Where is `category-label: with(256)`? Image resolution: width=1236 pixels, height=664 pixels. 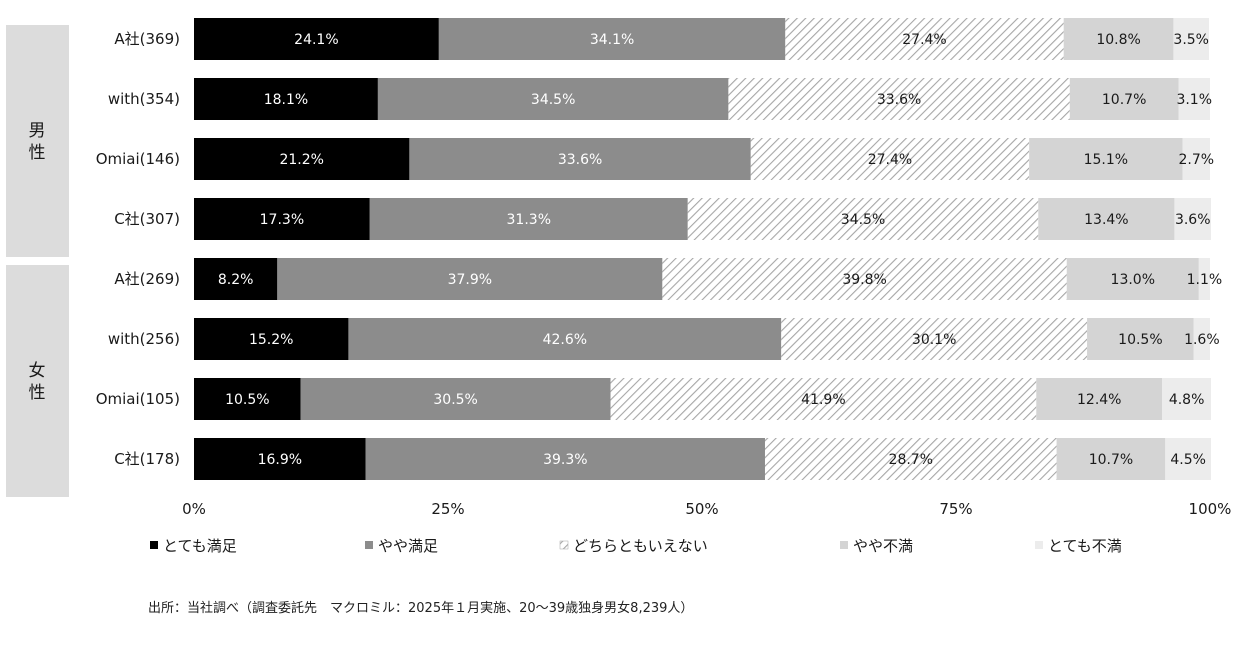 category-label: with(256) is located at coordinates (144, 339).